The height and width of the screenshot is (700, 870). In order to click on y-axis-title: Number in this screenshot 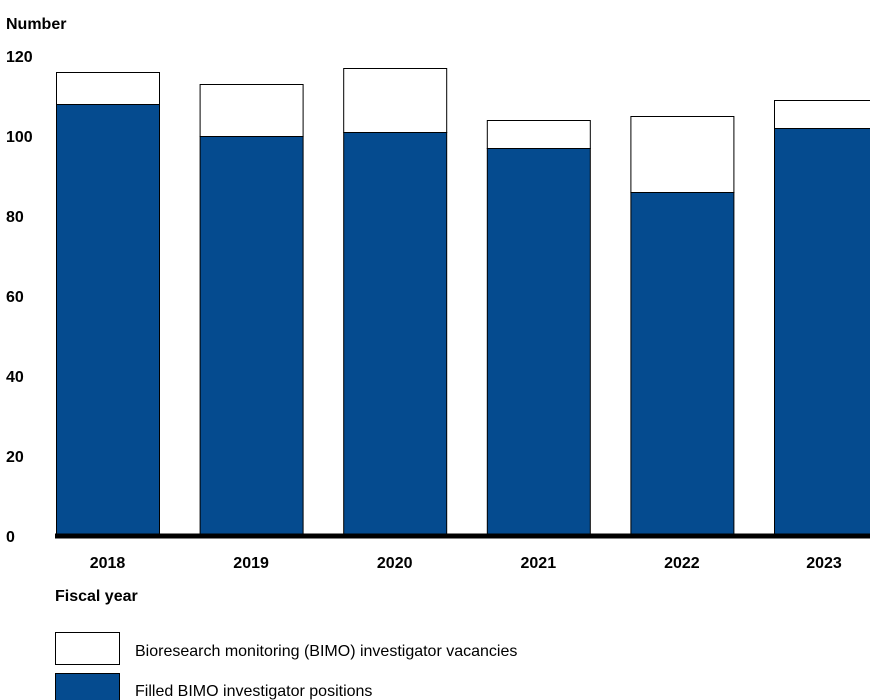, I will do `click(36, 24)`.